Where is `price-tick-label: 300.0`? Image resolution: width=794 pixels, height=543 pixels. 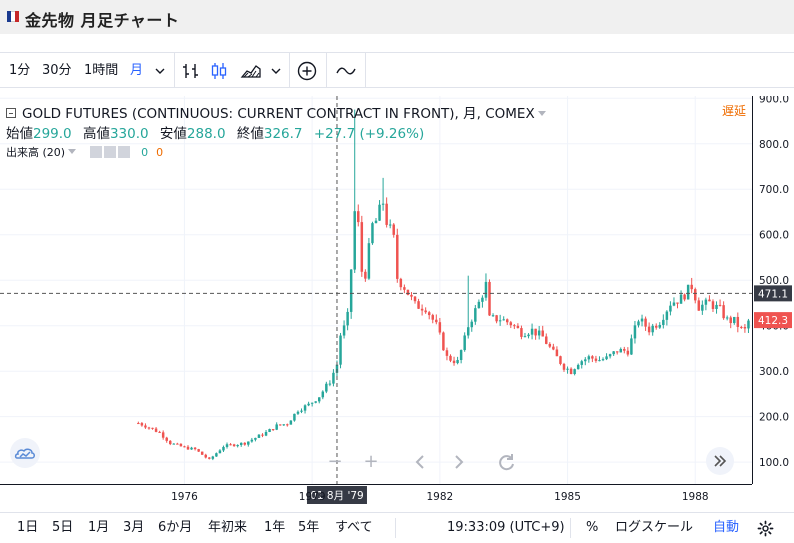 price-tick-label: 300.0 is located at coordinates (774, 372).